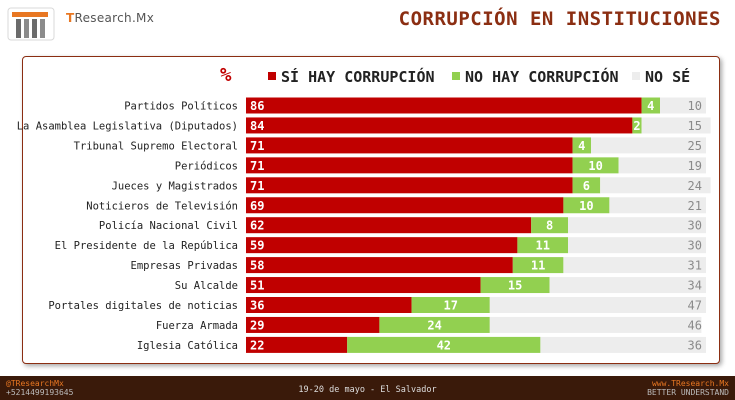 Image resolution: width=735 pixels, height=400 pixels. I want to click on data-label-yes: 22, so click(257, 345).